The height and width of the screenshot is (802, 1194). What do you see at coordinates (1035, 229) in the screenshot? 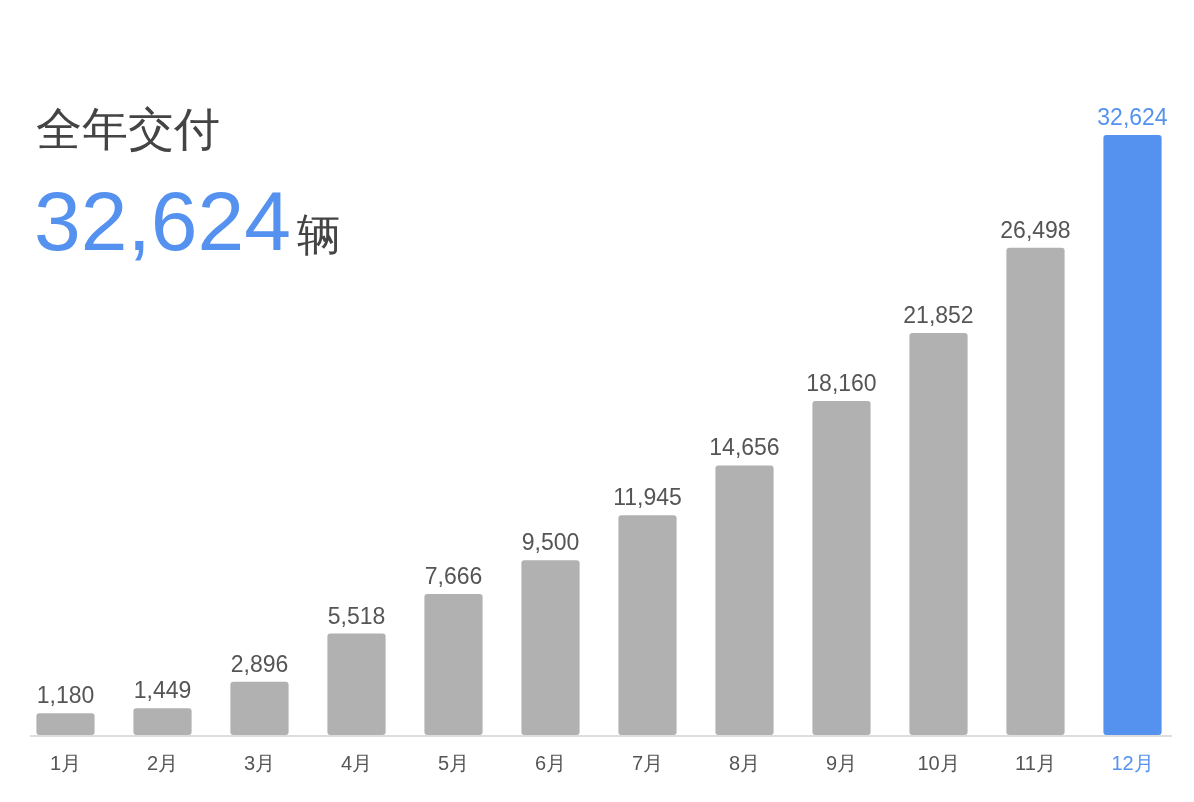
I see `data-label: 26,498` at bounding box center [1035, 229].